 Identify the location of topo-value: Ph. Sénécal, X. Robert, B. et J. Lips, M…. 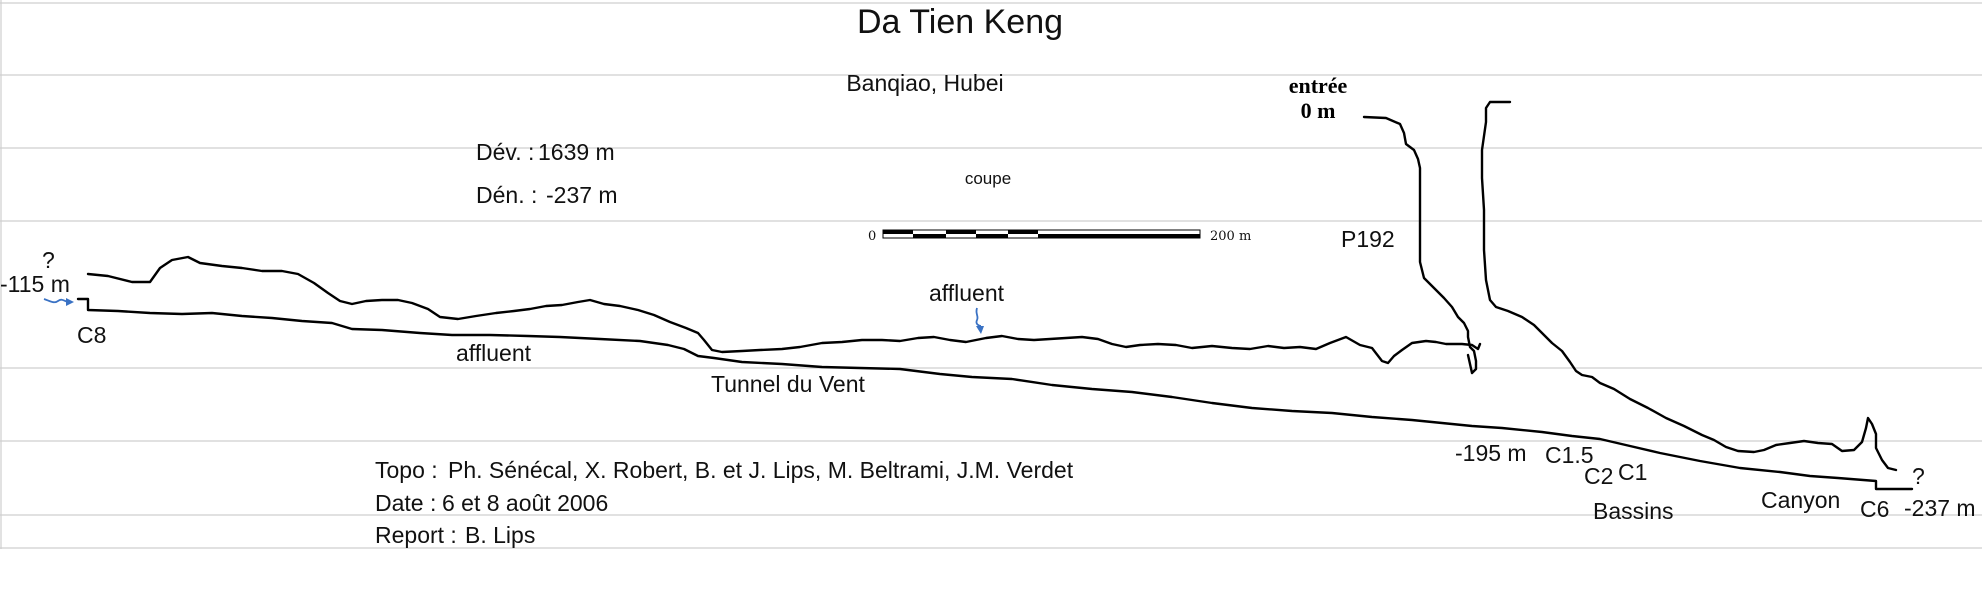
(761, 470).